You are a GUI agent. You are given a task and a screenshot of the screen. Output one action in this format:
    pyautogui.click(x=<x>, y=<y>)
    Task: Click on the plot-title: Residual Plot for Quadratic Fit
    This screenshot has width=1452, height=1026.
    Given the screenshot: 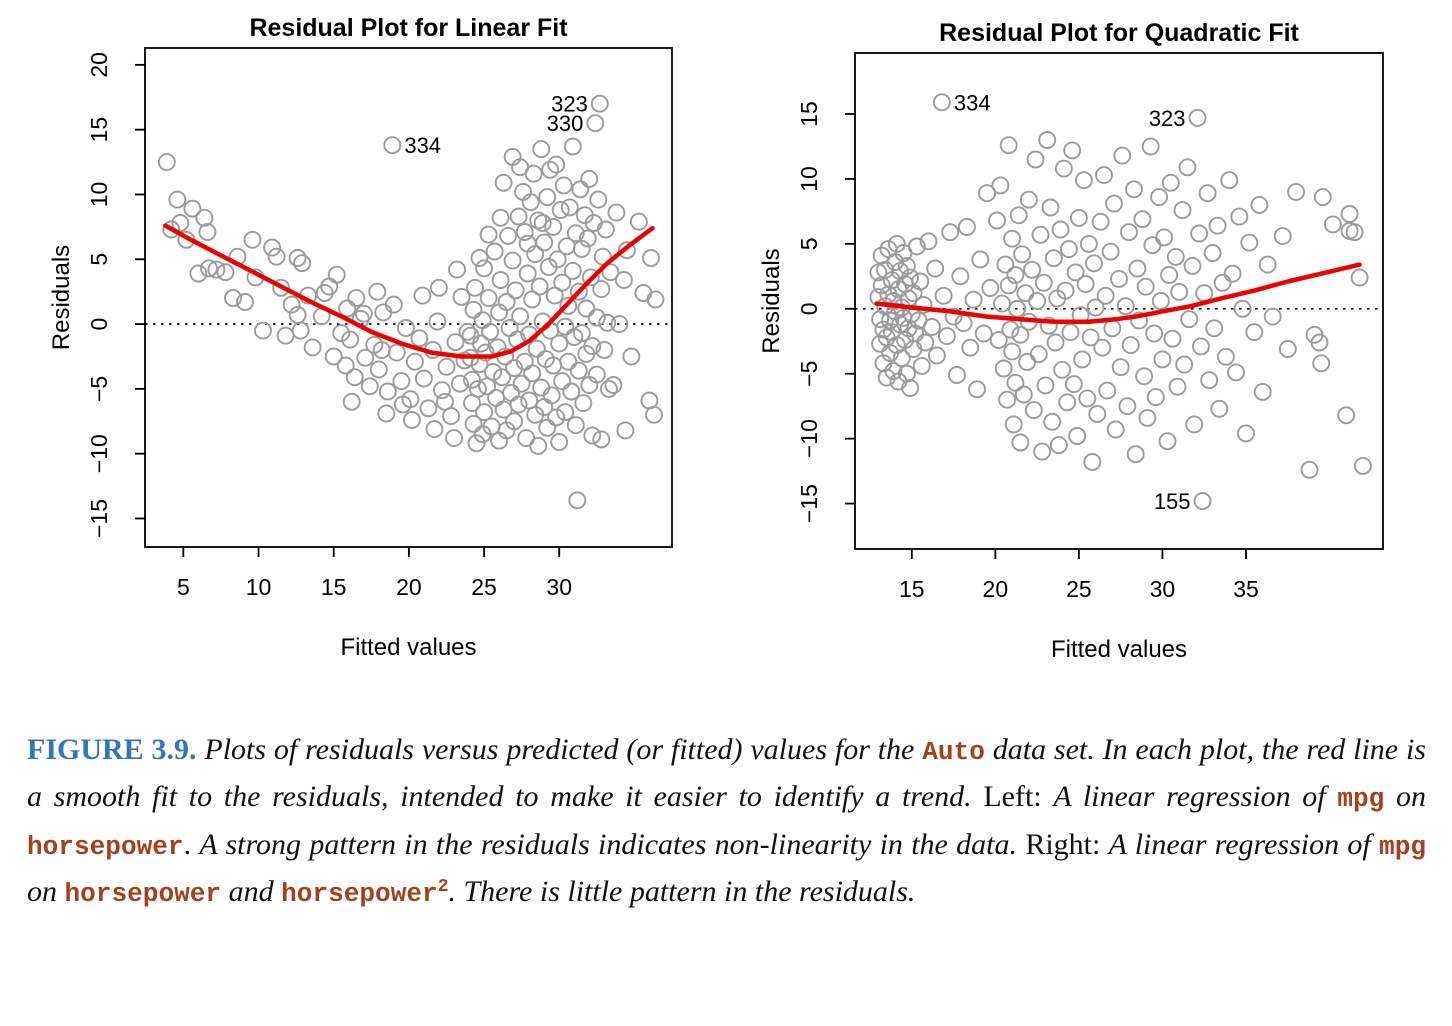 What is the action you would take?
    pyautogui.click(x=1119, y=33)
    